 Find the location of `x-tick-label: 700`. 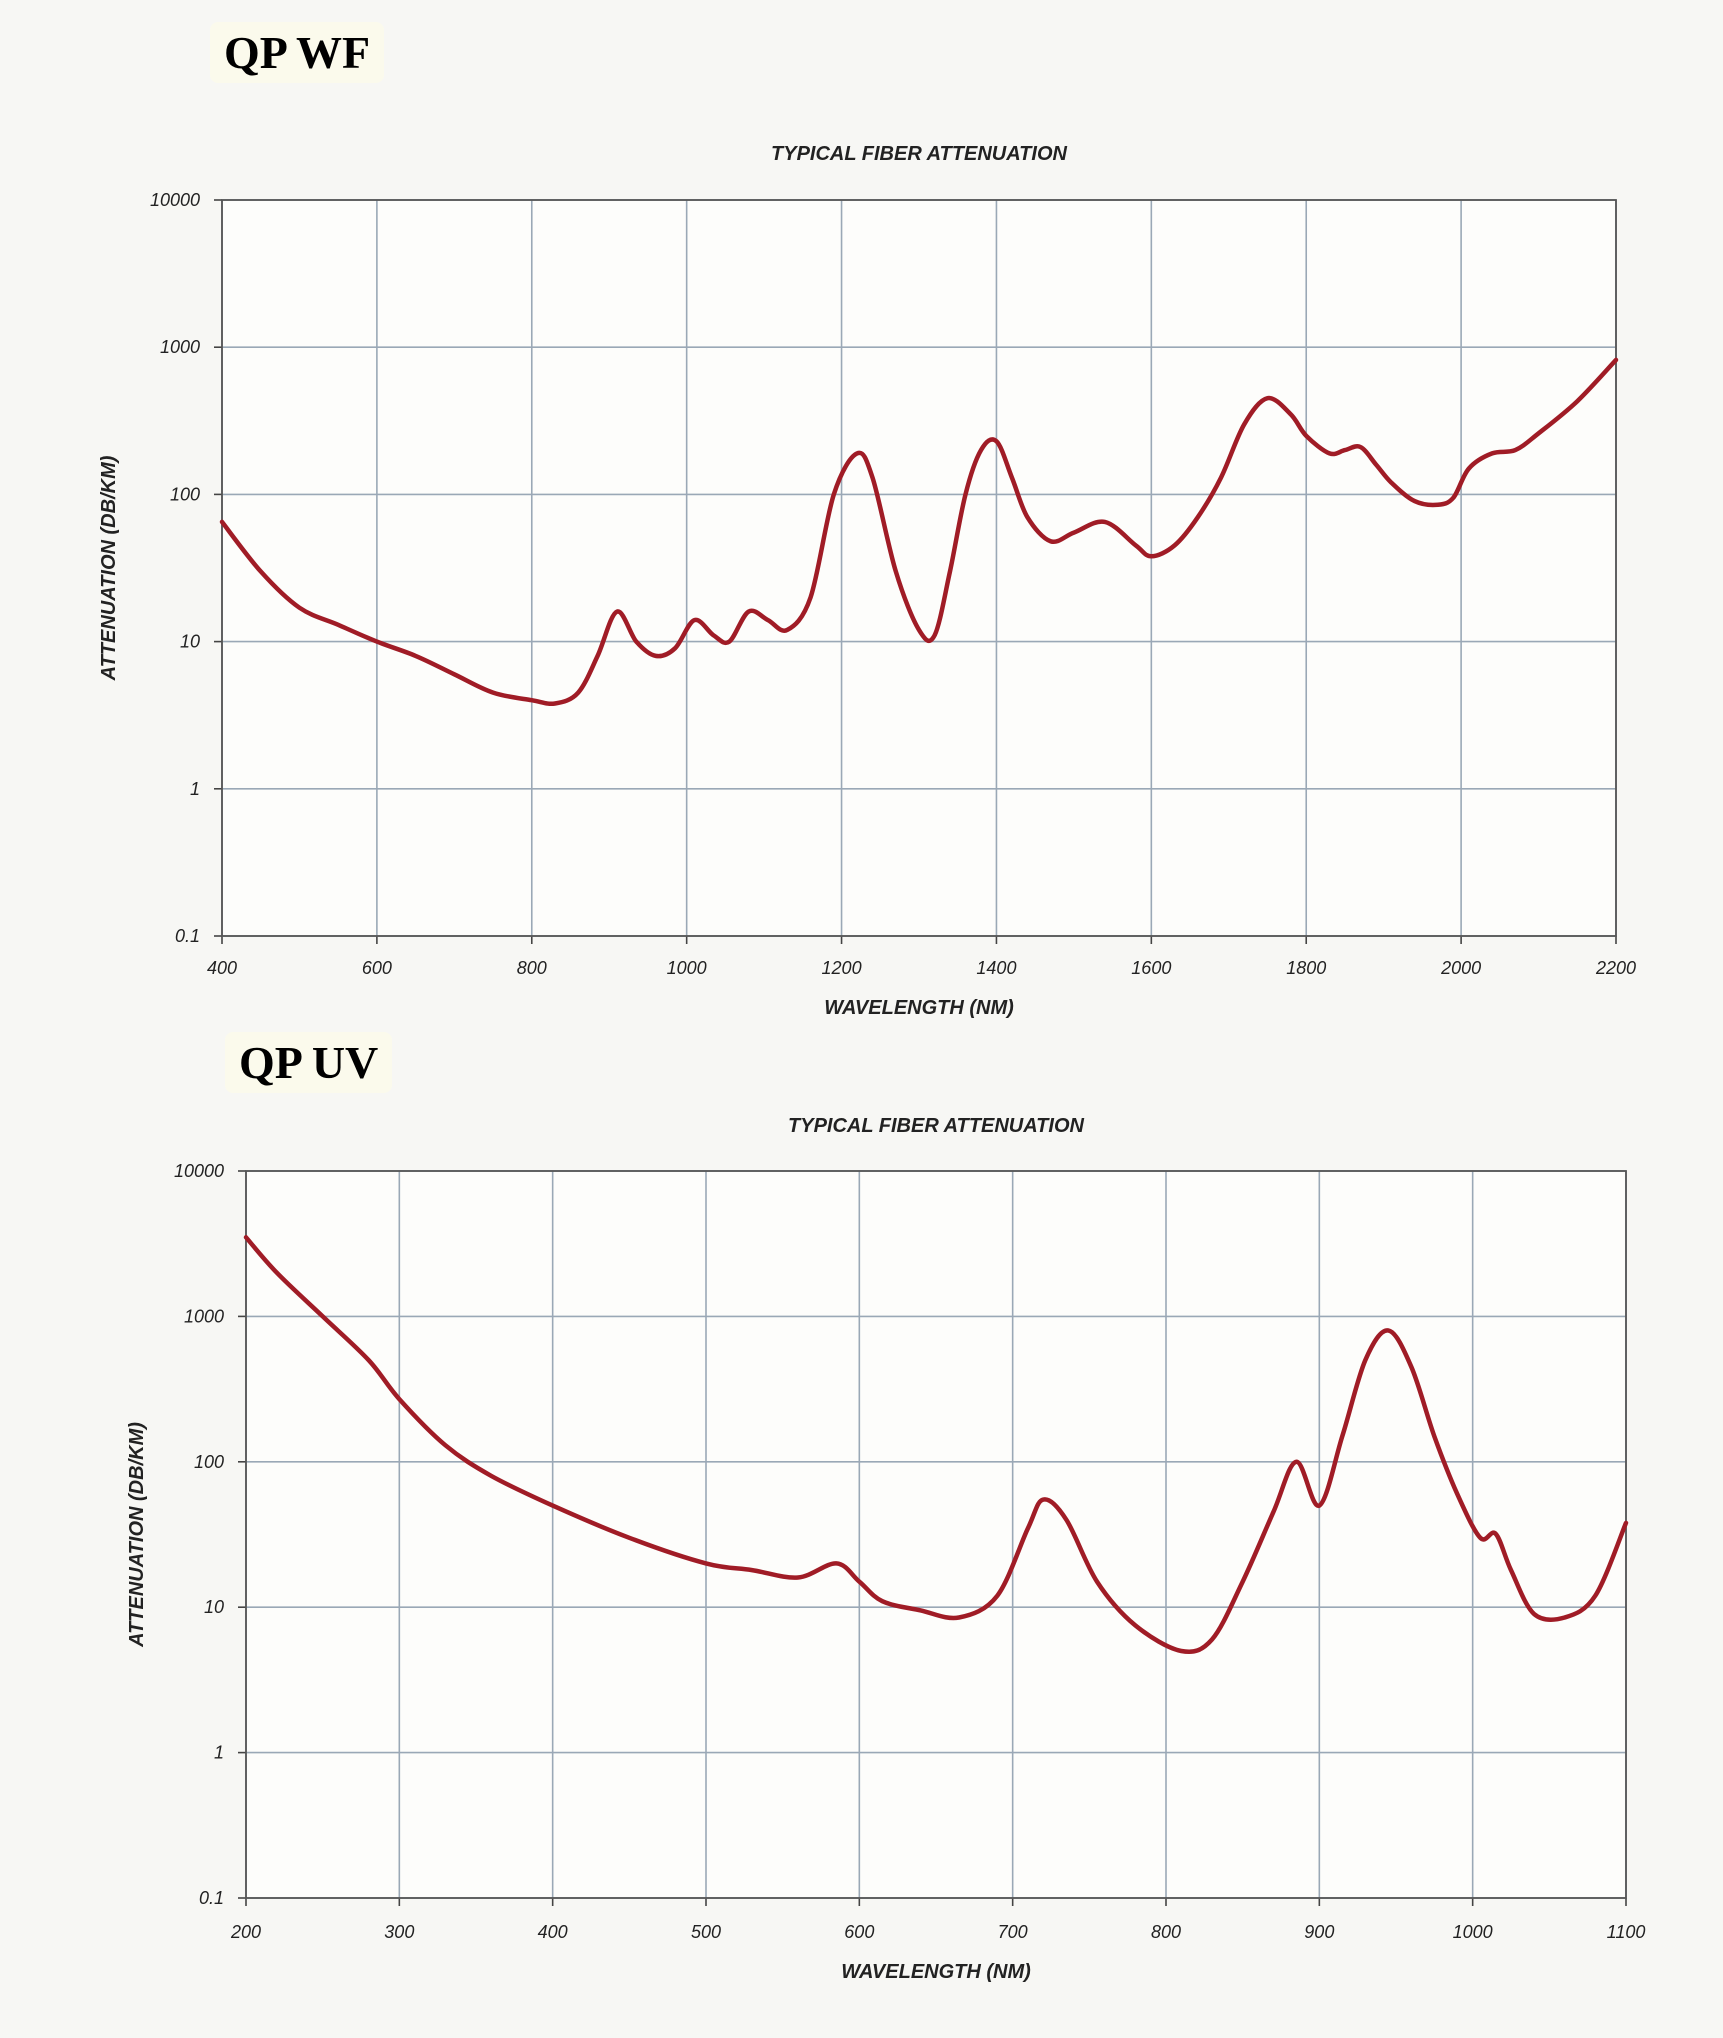

x-tick-label: 700 is located at coordinates (1013, 1932).